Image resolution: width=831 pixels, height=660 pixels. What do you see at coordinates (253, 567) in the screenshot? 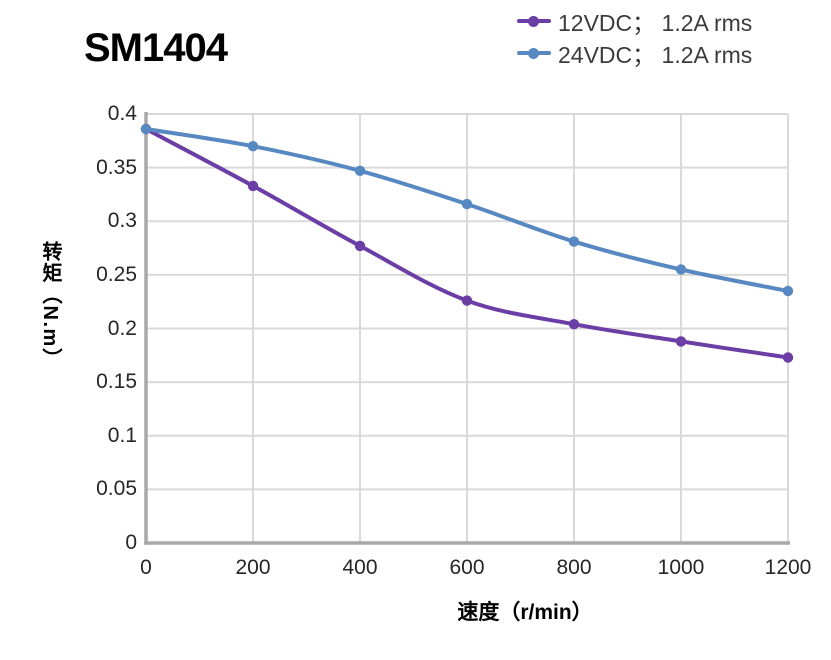
I see `x-tick-label: 200` at bounding box center [253, 567].